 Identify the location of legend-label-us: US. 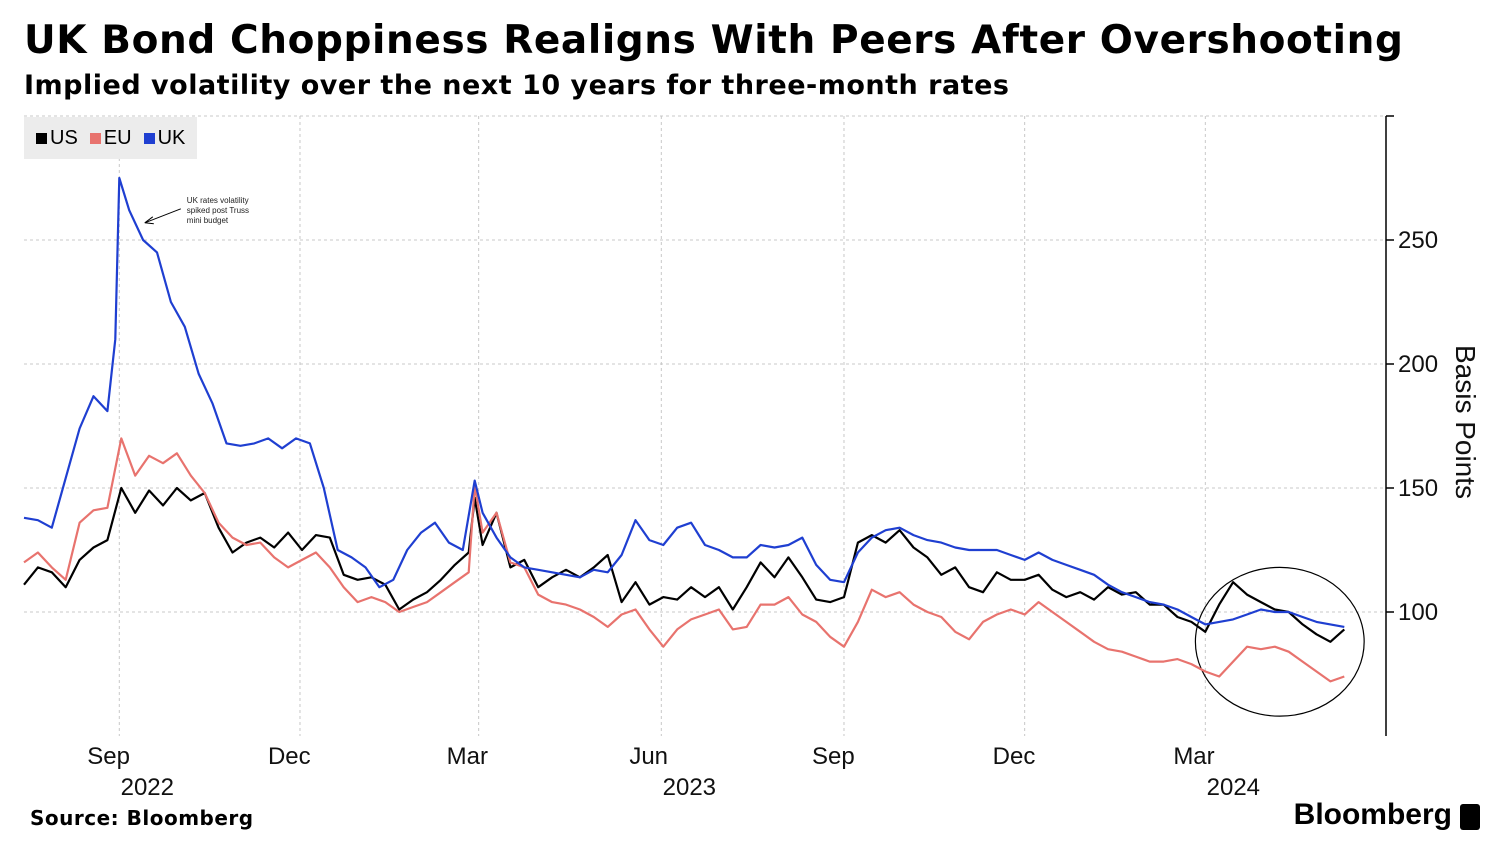
(64, 137).